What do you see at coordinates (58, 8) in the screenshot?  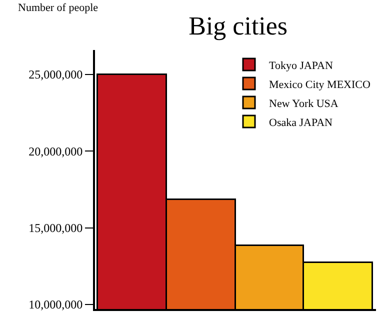 I see `y-axis-title: Number of people` at bounding box center [58, 8].